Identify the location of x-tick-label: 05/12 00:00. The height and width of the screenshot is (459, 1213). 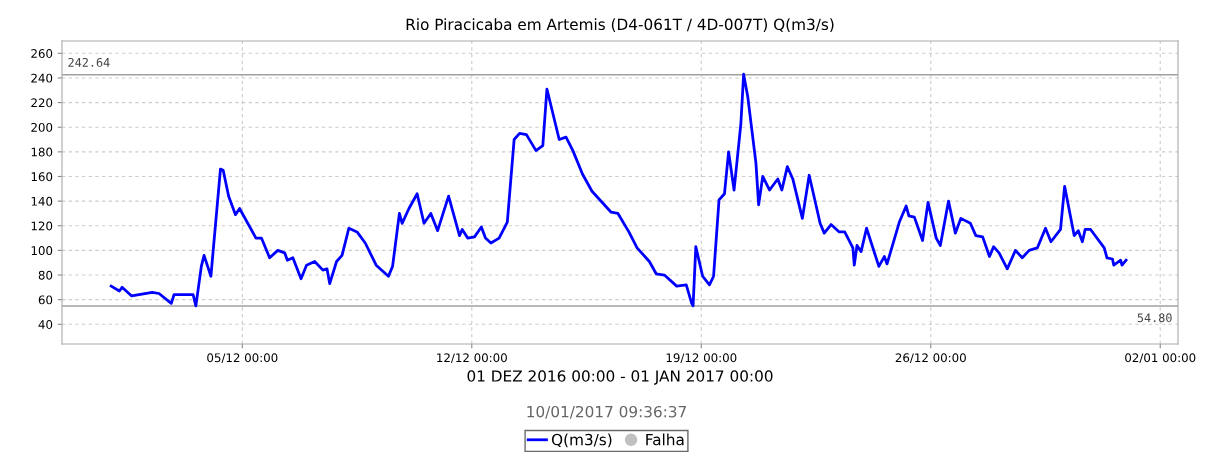
(242, 358).